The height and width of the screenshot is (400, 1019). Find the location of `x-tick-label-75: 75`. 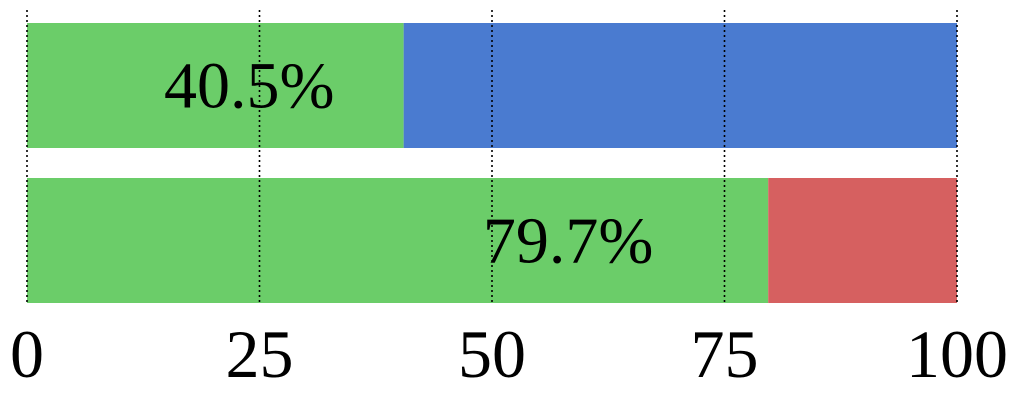

x-tick-label-75: 75 is located at coordinates (725, 354).